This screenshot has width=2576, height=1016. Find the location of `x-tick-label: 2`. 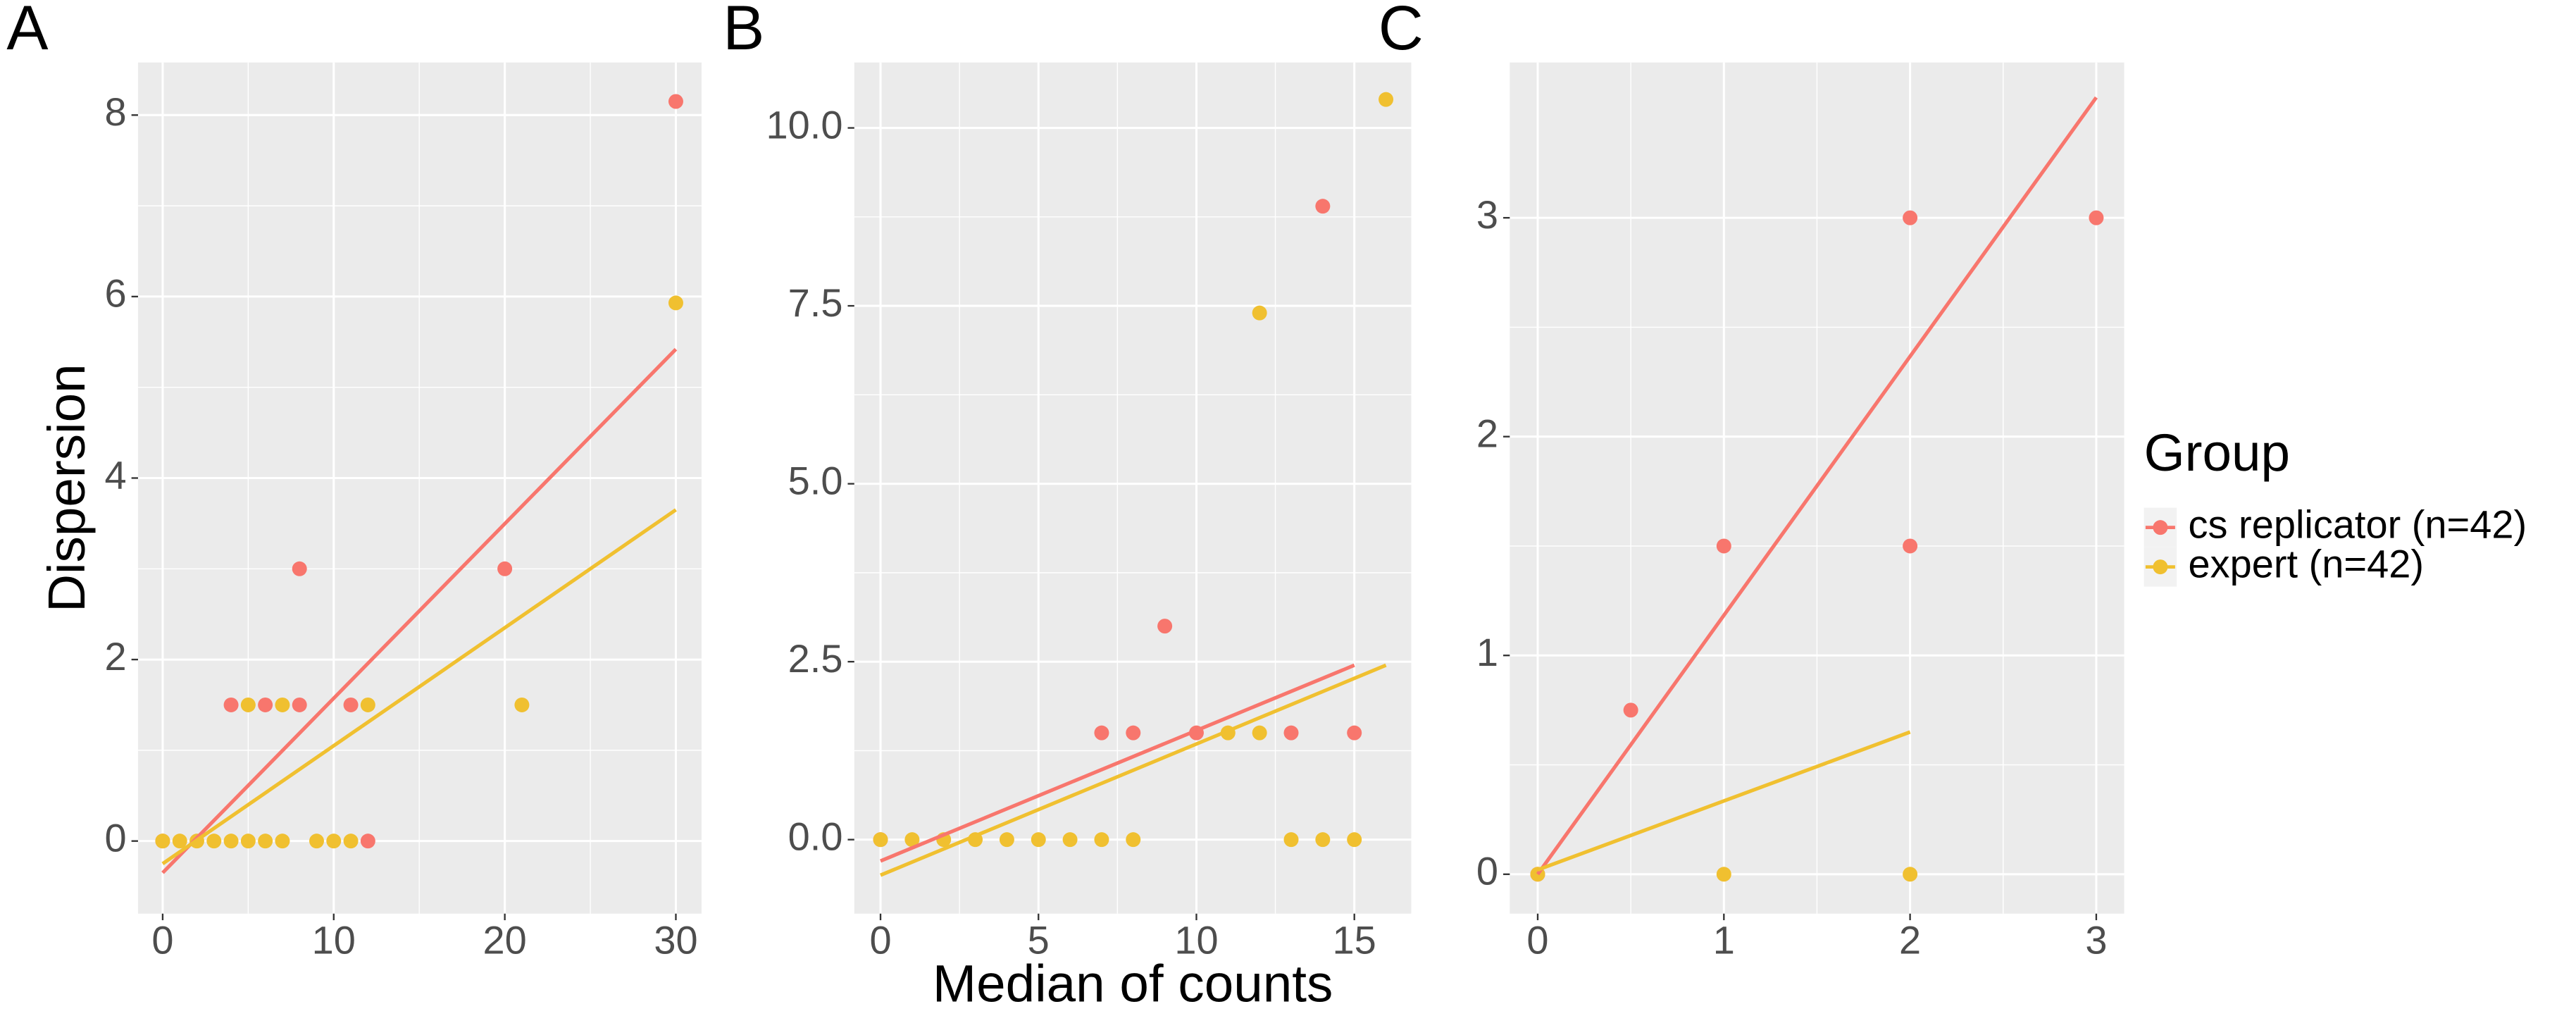

x-tick-label: 2 is located at coordinates (1910, 939).